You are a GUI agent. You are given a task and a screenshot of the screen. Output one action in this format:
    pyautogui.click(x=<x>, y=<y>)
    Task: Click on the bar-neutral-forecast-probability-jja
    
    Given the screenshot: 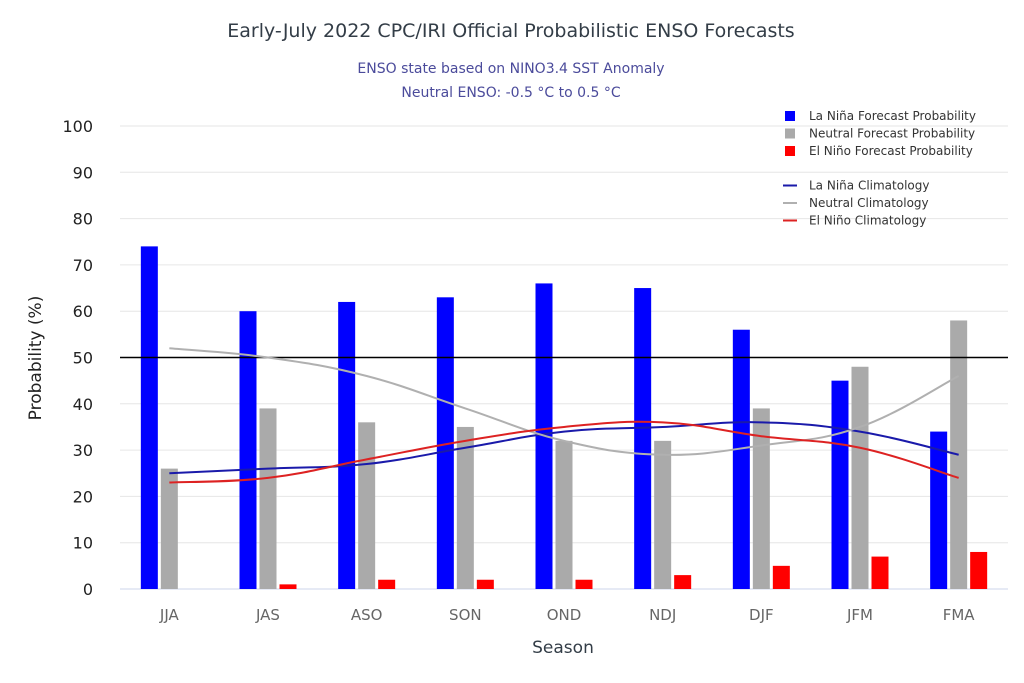 What is the action you would take?
    pyautogui.click(x=169, y=528)
    